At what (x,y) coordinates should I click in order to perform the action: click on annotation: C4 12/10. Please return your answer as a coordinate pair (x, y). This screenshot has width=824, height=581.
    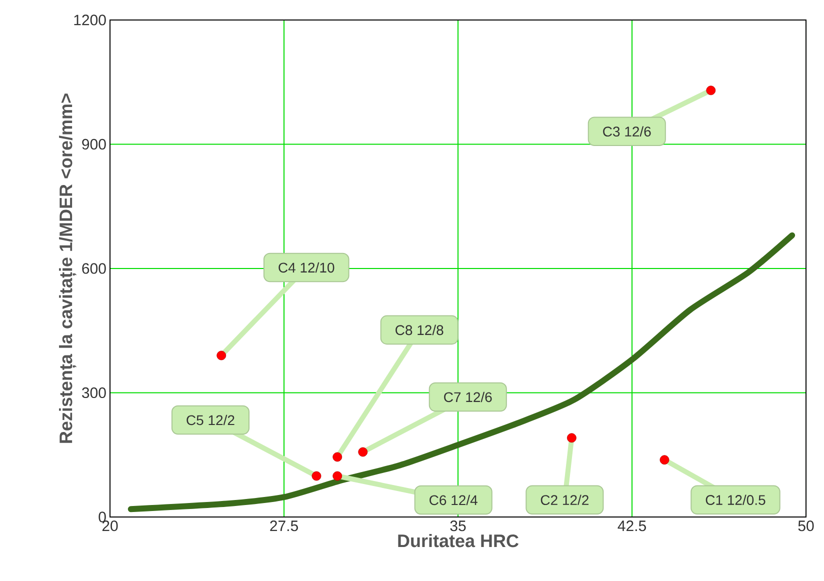
    Looking at the image, I should click on (306, 267).